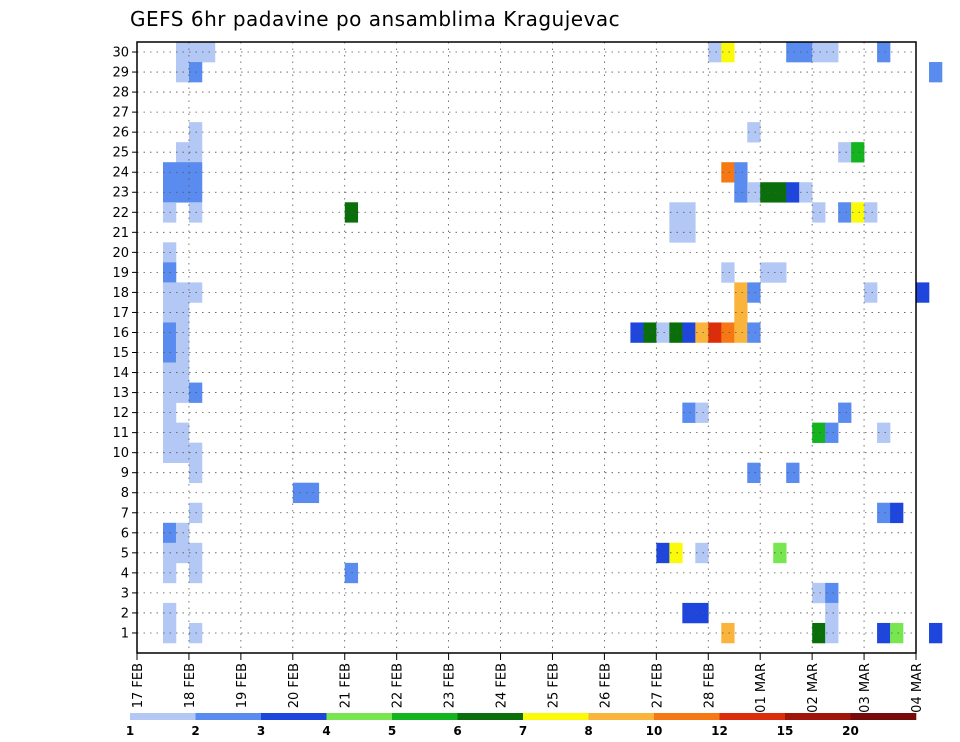 This screenshot has height=742, width=960. Describe the element at coordinates (261, 731) in the screenshot. I see `colorbar-tick-label: 3` at that location.